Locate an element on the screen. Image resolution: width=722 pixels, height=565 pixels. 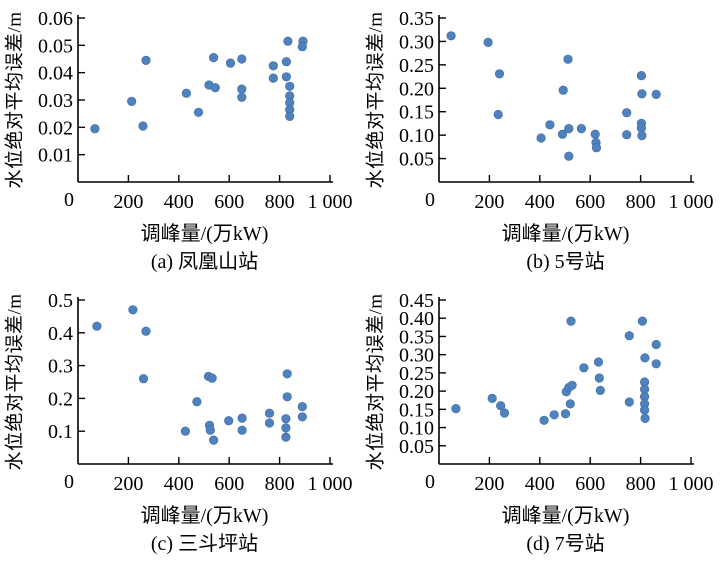
y-tick-label: 0.10 is located at coordinates (416, 429).